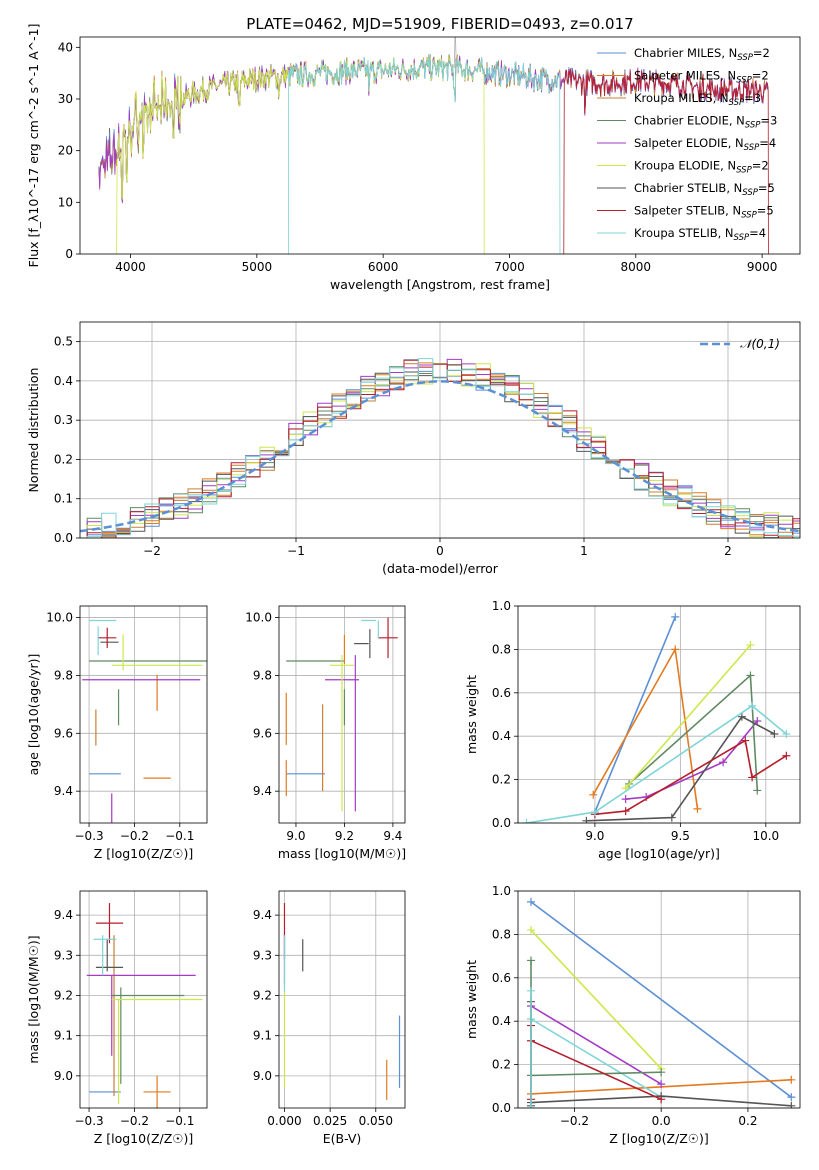 The height and width of the screenshot is (1170, 819). I want to click on x-tick-label: 4000, so click(130, 267).